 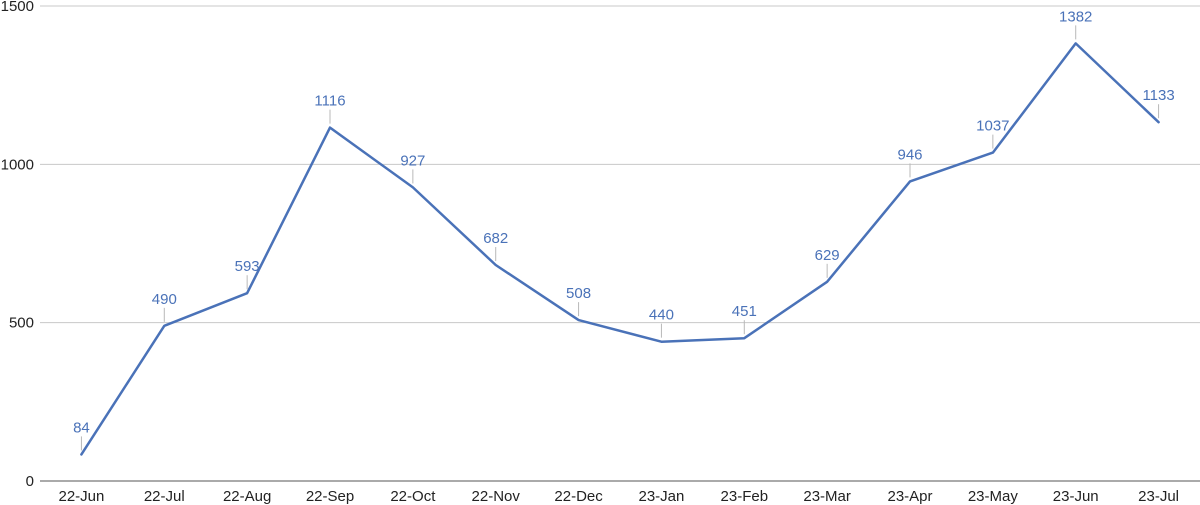 I want to click on x-tick-label: 23-Apr, so click(x=909, y=496).